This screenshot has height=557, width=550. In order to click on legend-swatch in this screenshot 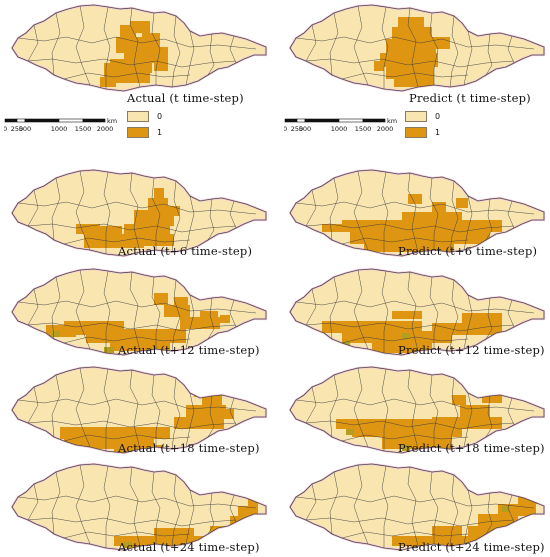, I will do `click(416, 116)`.